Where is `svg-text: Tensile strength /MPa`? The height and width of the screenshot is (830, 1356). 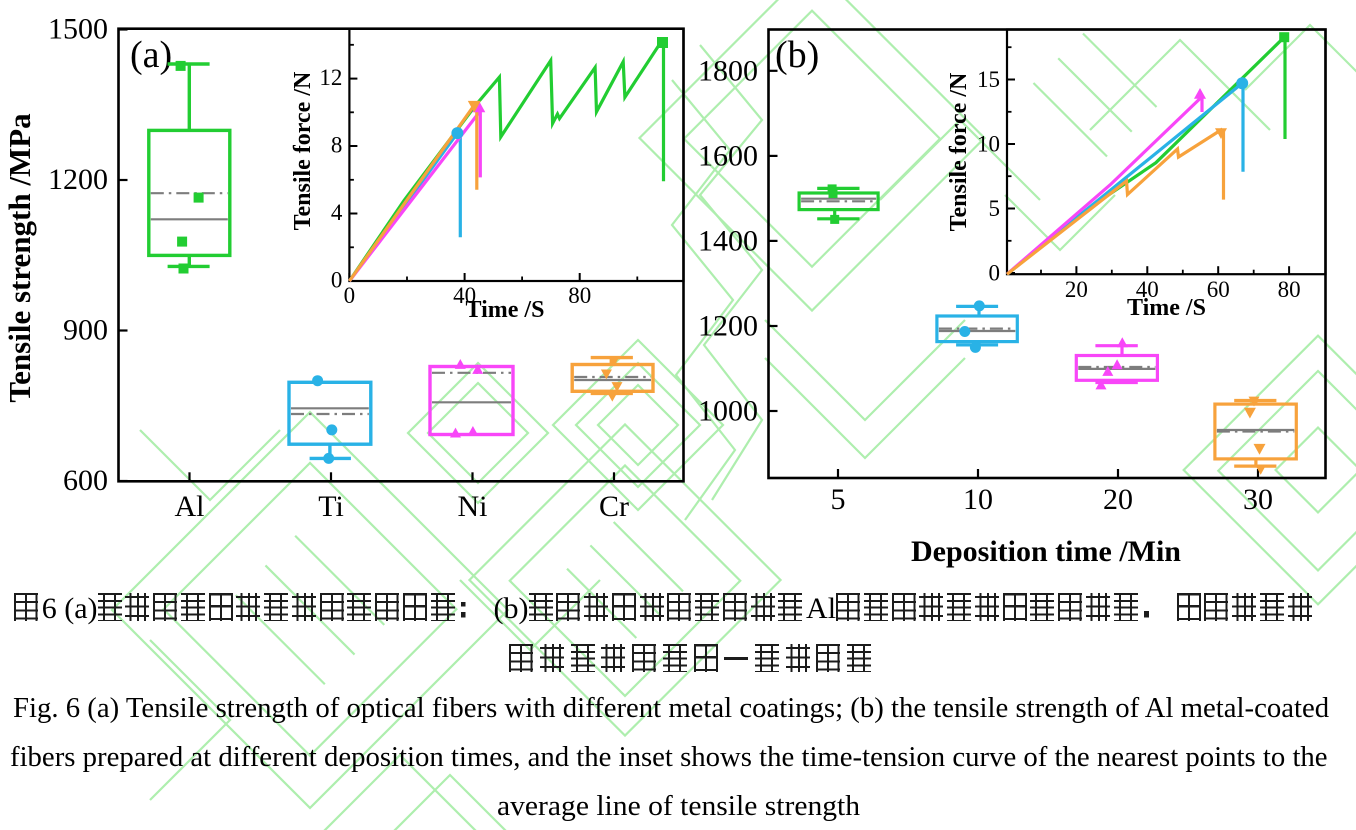
svg-text: Tensile strength /MPa is located at coordinates (19, 258).